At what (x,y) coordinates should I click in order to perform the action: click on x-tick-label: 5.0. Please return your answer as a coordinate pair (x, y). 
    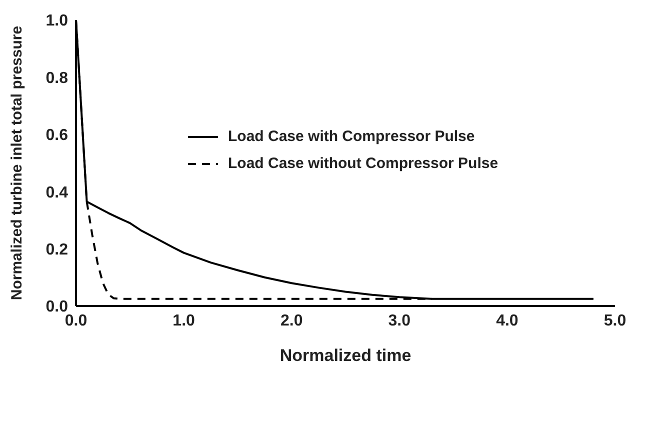
    Looking at the image, I should click on (615, 321).